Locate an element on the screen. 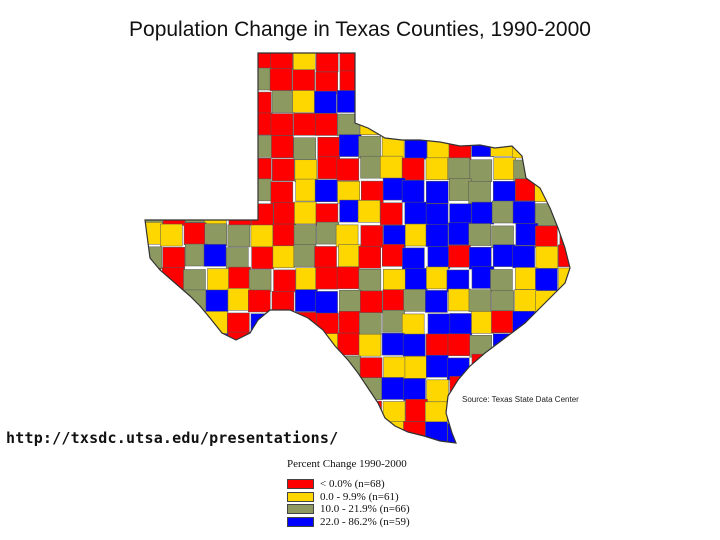 The image size is (720, 540). legend-swatch-decline is located at coordinates (300, 484).